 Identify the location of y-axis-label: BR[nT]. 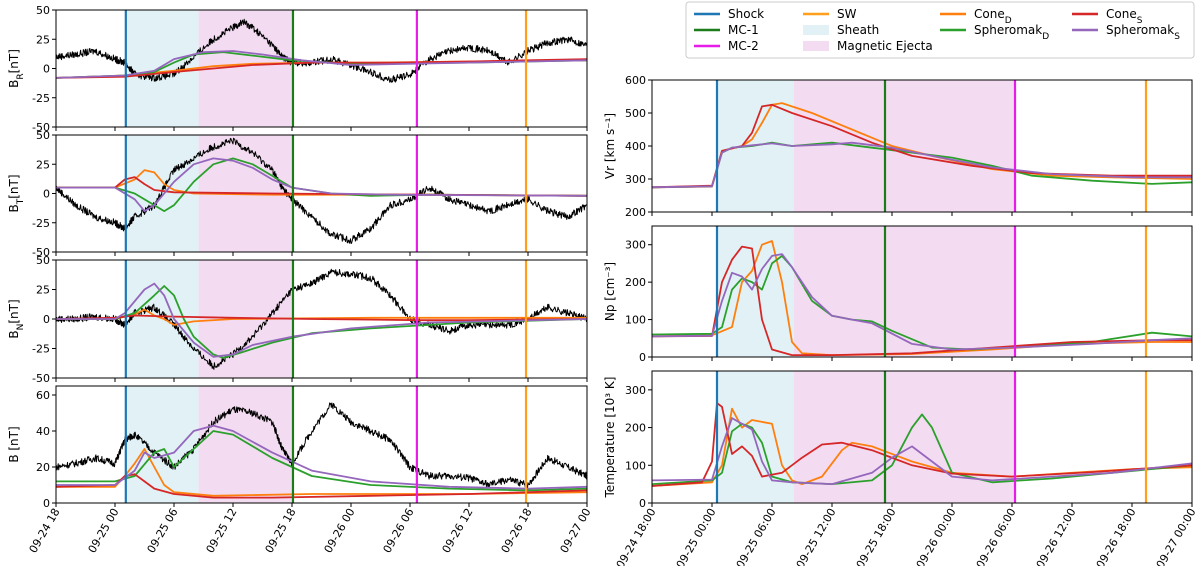
(16, 68).